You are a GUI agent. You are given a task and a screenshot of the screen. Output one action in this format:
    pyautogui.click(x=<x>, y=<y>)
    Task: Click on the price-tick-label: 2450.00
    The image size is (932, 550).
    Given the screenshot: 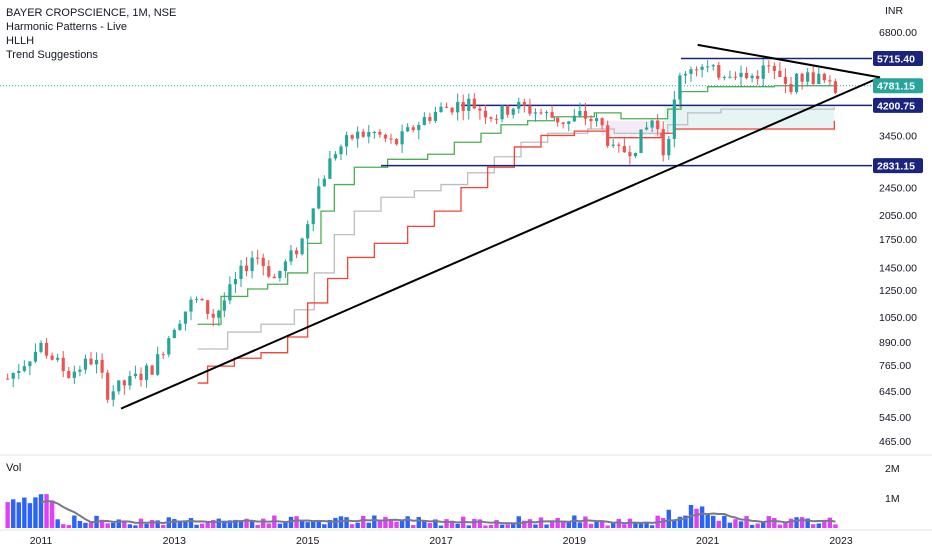 What is the action you would take?
    pyautogui.click(x=898, y=189)
    